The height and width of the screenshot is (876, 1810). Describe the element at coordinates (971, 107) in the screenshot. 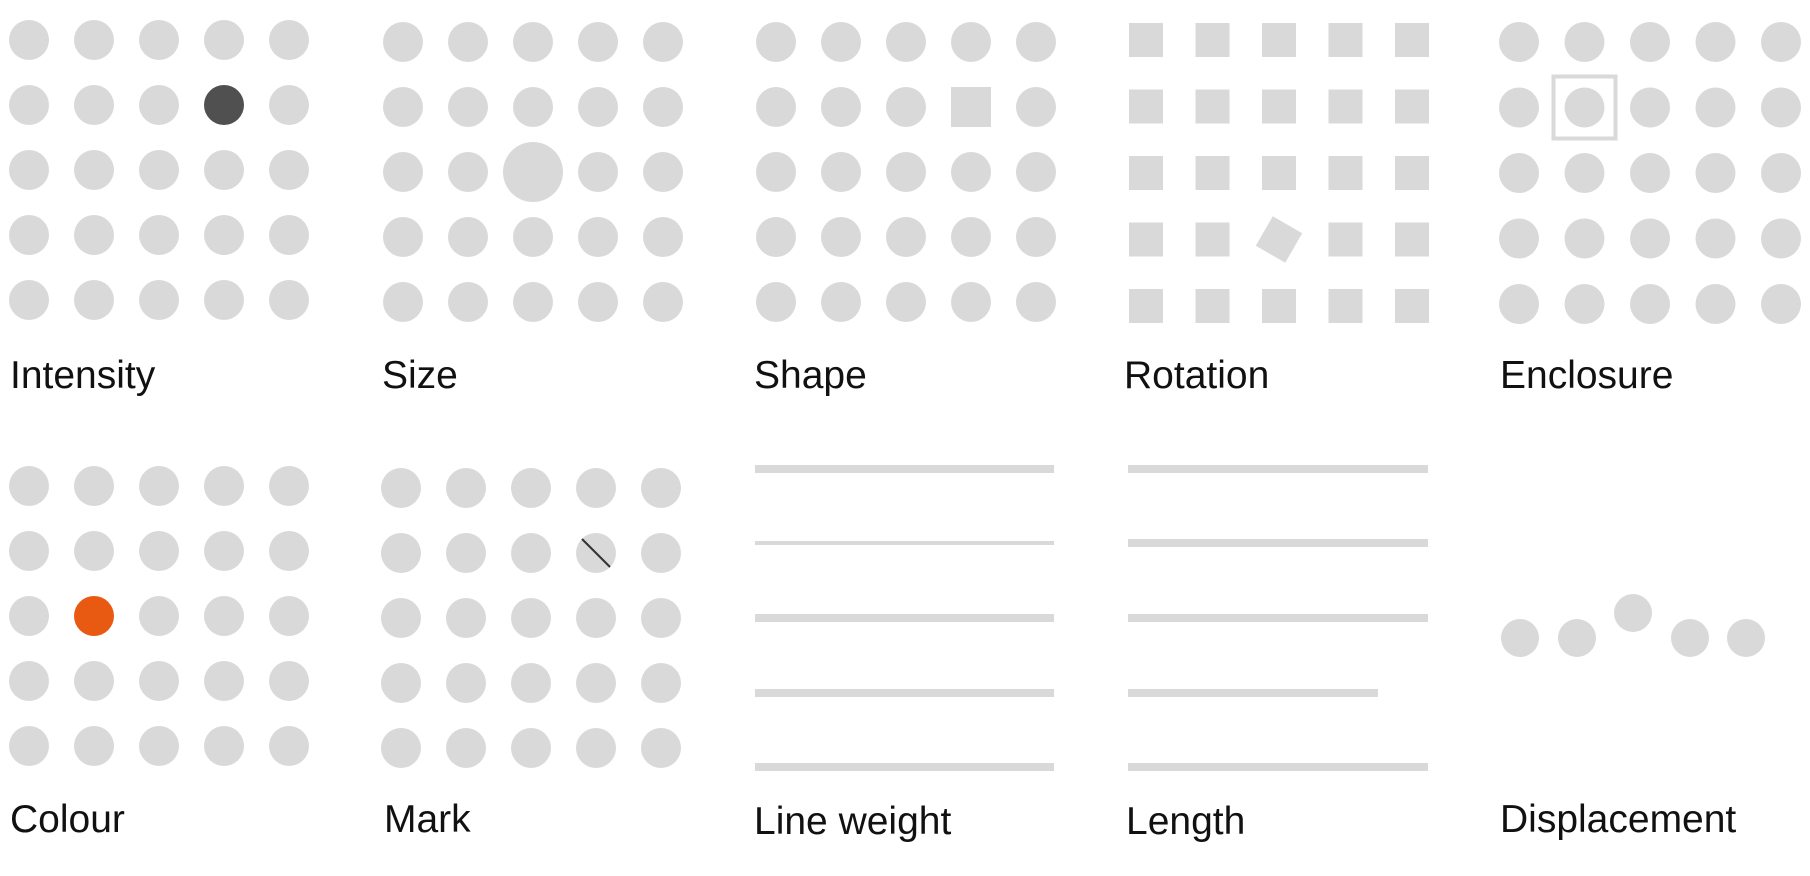

I see `square-mark` at that location.